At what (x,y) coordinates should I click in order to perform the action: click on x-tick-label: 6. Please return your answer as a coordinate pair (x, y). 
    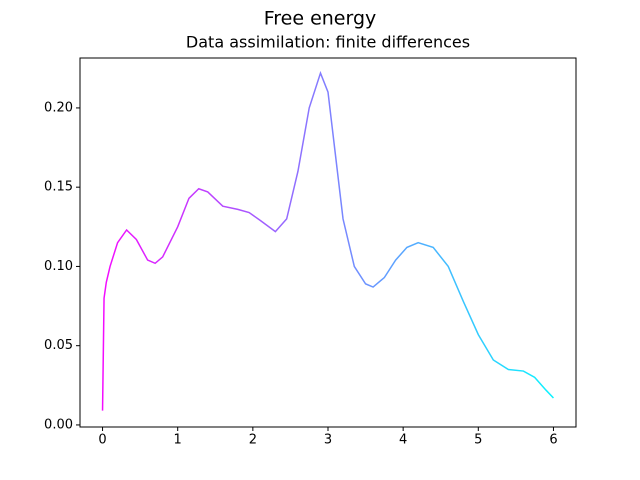
    Looking at the image, I should click on (553, 440).